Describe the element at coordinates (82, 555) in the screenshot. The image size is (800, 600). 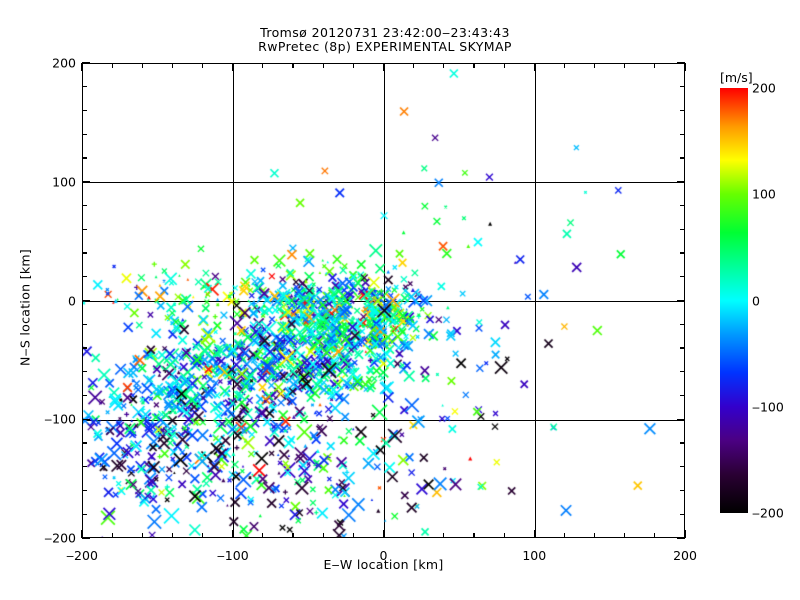
I see `tick-label-x: ‒200` at that location.